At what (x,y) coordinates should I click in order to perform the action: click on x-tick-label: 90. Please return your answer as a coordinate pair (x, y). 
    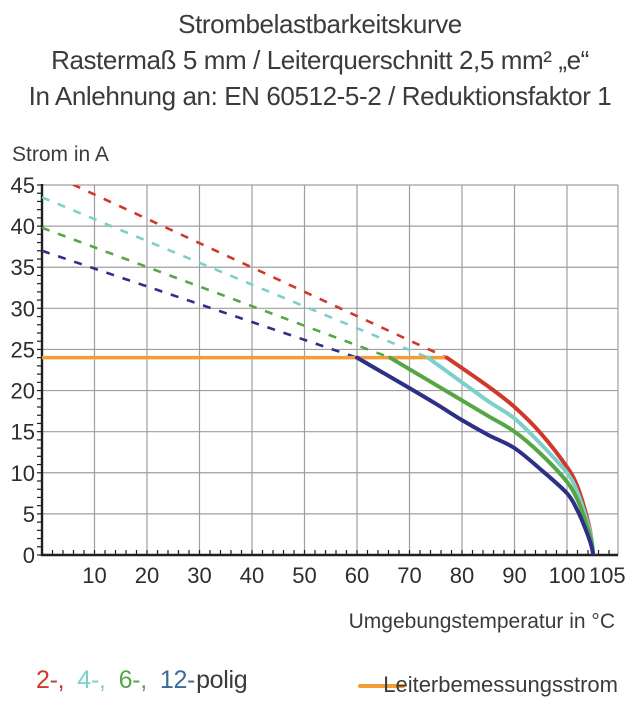
    Looking at the image, I should click on (514, 575).